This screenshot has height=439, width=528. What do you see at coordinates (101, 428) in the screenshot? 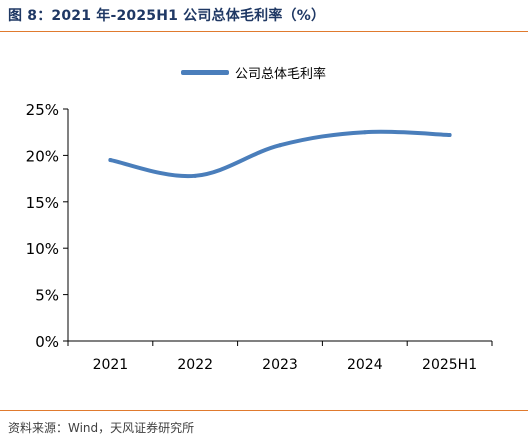
I see `source-note: 资料来源：Wind，天风证券研究所` at bounding box center [101, 428].